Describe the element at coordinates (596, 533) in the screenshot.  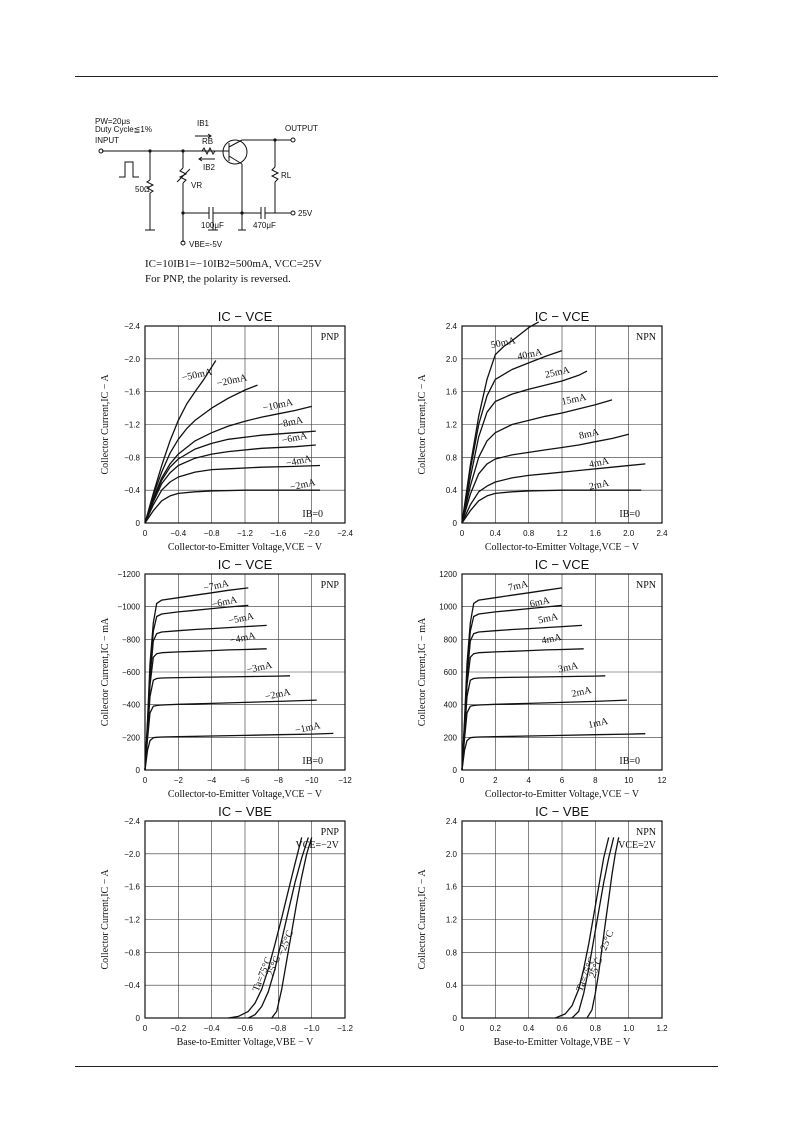
I see `x-tick-label: 1.6` at that location.